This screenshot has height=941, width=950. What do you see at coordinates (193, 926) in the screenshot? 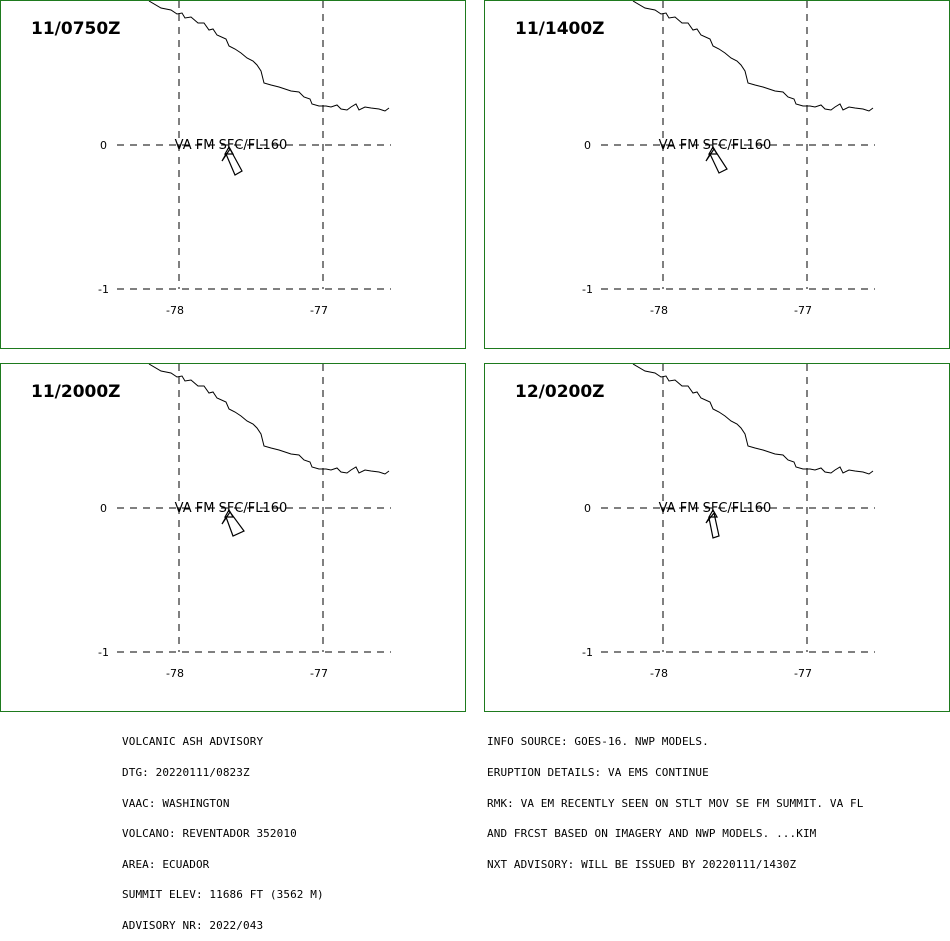
I see `advisory-line: ADVISORY NR: 2022/043` at bounding box center [193, 926].